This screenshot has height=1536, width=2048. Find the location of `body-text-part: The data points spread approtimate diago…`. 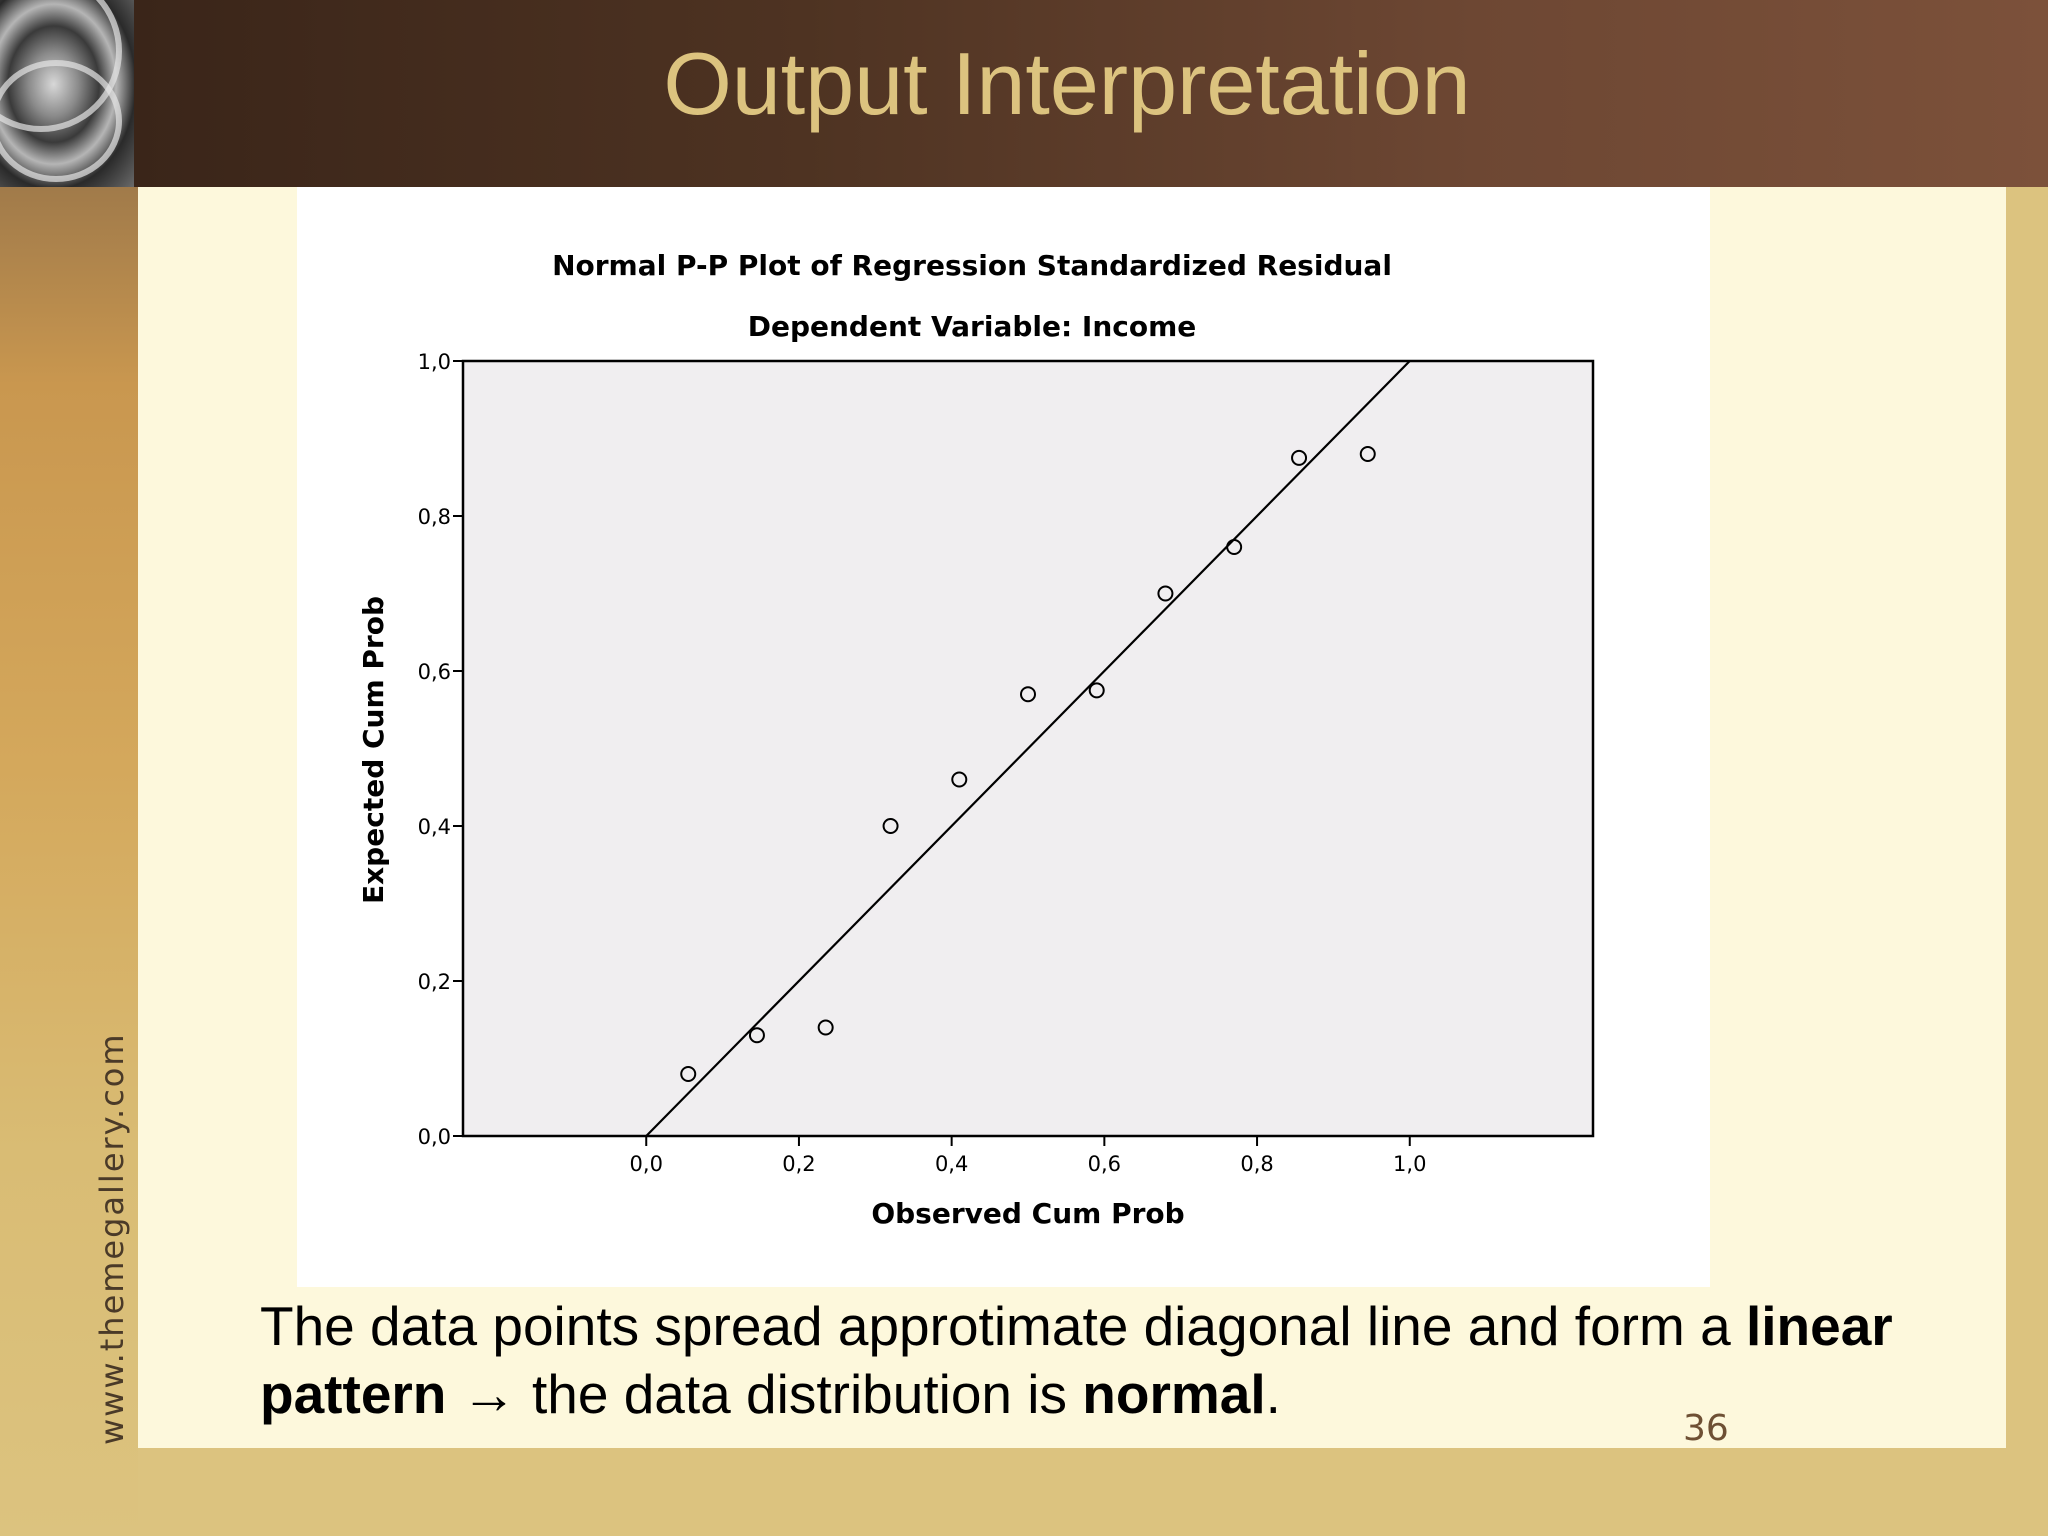

body-text-part: The data points spread approtimate diago… is located at coordinates (1003, 1326).